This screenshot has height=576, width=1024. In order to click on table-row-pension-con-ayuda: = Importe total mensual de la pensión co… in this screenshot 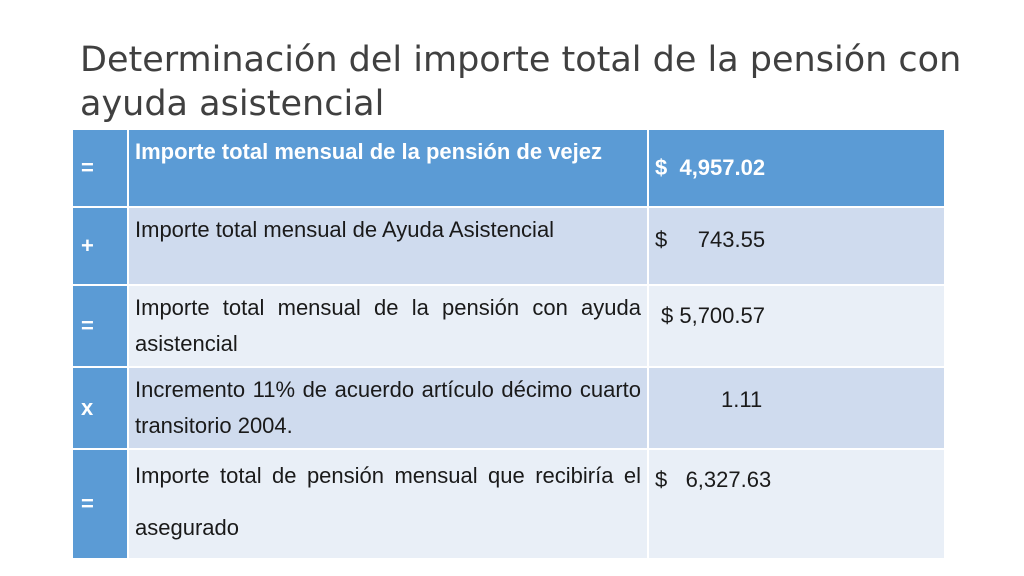, I will do `click(508, 326)`.